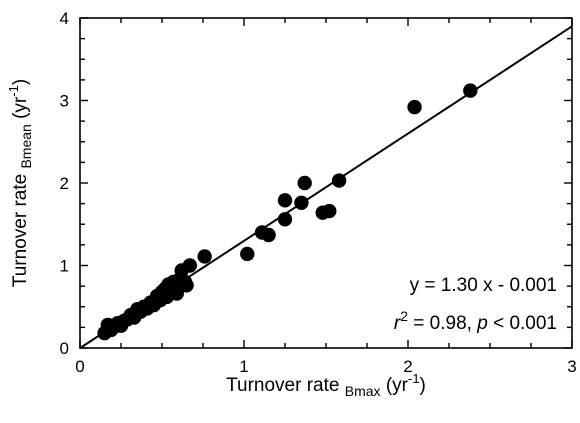  Describe the element at coordinates (64, 348) in the screenshot. I see `y-tick-label: 0` at that location.